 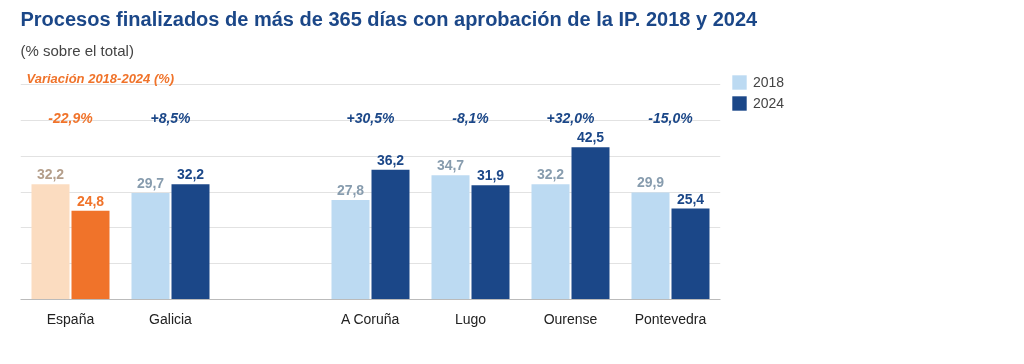 I want to click on x-tick-label: España, so click(x=70, y=318).